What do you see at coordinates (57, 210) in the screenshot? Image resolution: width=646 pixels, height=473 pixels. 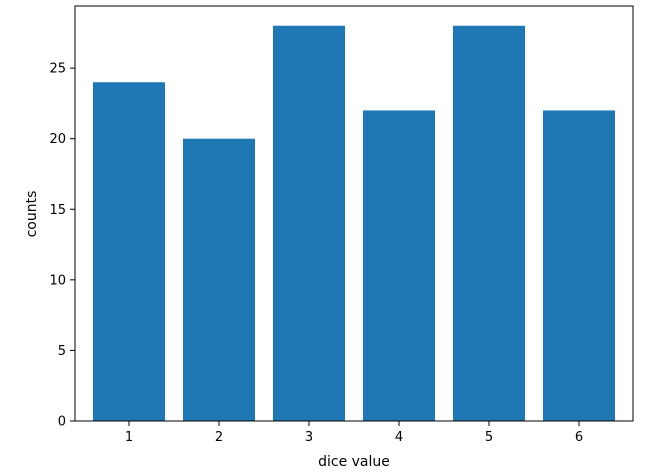 I see `y-tick-label-15: 15` at bounding box center [57, 210].